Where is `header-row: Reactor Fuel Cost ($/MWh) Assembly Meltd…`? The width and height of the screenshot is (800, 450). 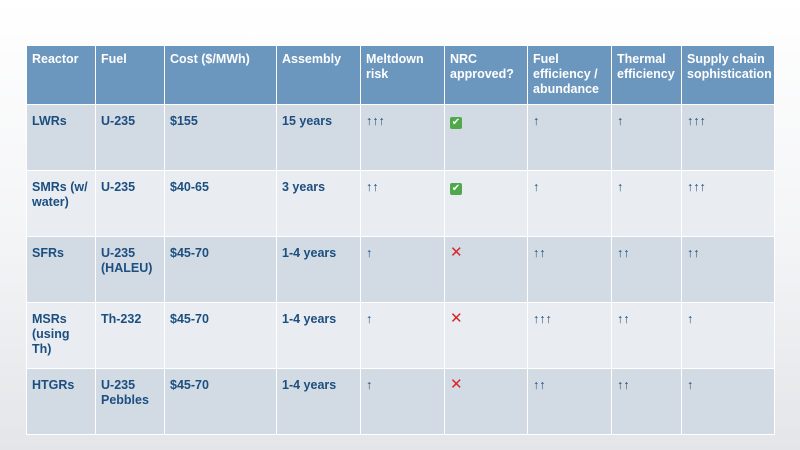
header-row: Reactor Fuel Cost ($/MWh) Assembly Meltd… is located at coordinates (400, 75).